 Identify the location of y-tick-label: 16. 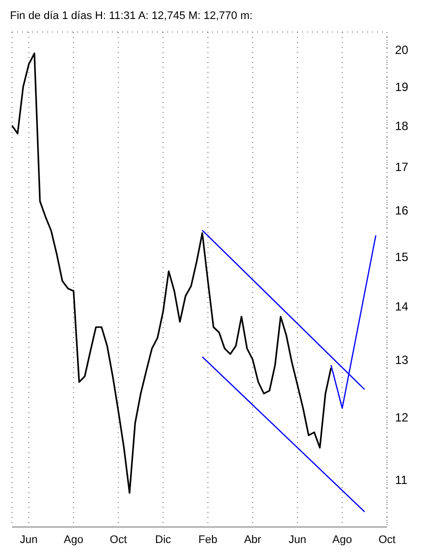
(402, 211).